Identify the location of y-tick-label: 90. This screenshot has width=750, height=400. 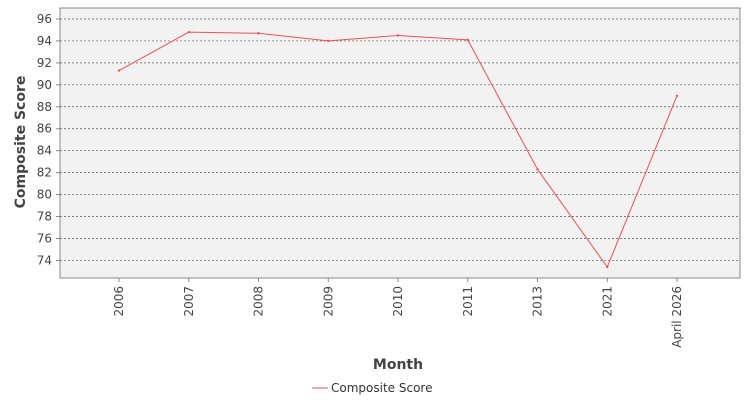
(44, 85).